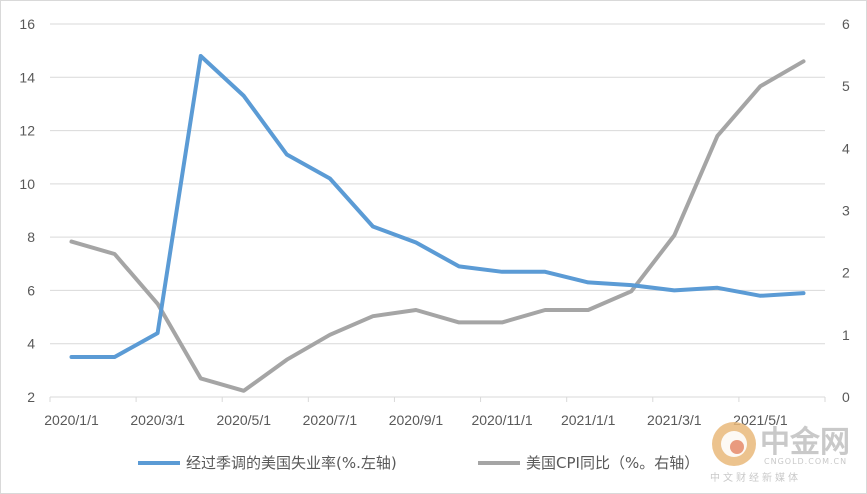  Describe the element at coordinates (27, 131) in the screenshot. I see `y-left-tick-label: 12` at that location.